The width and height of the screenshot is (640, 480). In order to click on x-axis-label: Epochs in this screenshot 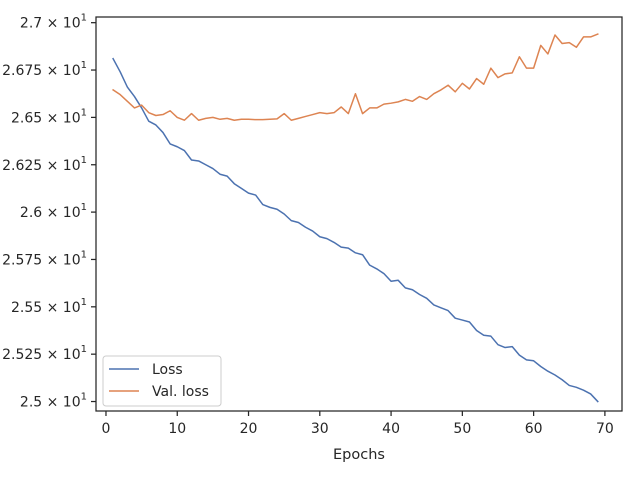, I will do `click(359, 455)`.